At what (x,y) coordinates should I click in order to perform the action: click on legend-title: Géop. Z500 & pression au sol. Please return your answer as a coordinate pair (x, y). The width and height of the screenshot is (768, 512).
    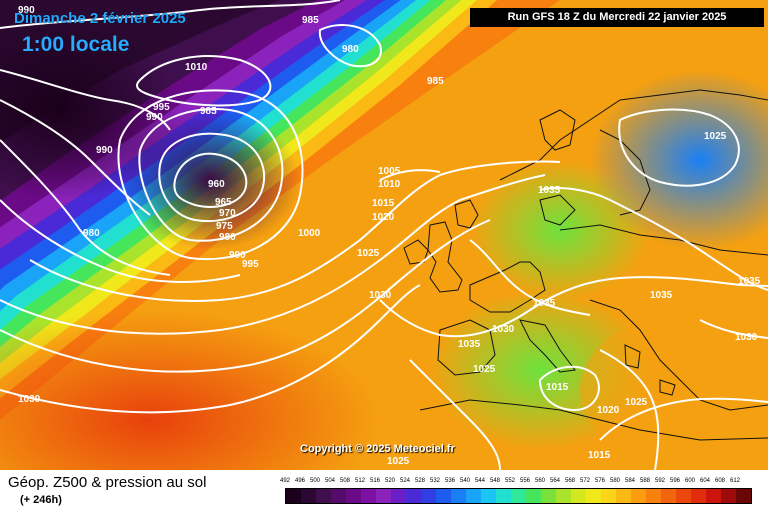
    Looking at the image, I should click on (107, 482).